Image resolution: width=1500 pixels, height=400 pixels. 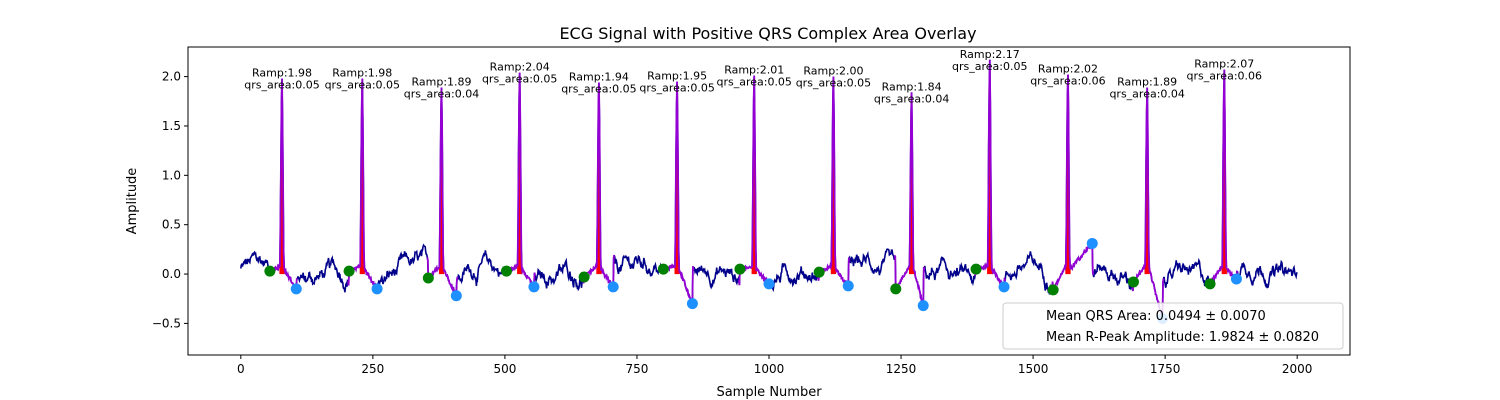 What do you see at coordinates (990, 54) in the screenshot?
I see `r-peak-amplitude-label-10: Ramp:2.17` at bounding box center [990, 54].